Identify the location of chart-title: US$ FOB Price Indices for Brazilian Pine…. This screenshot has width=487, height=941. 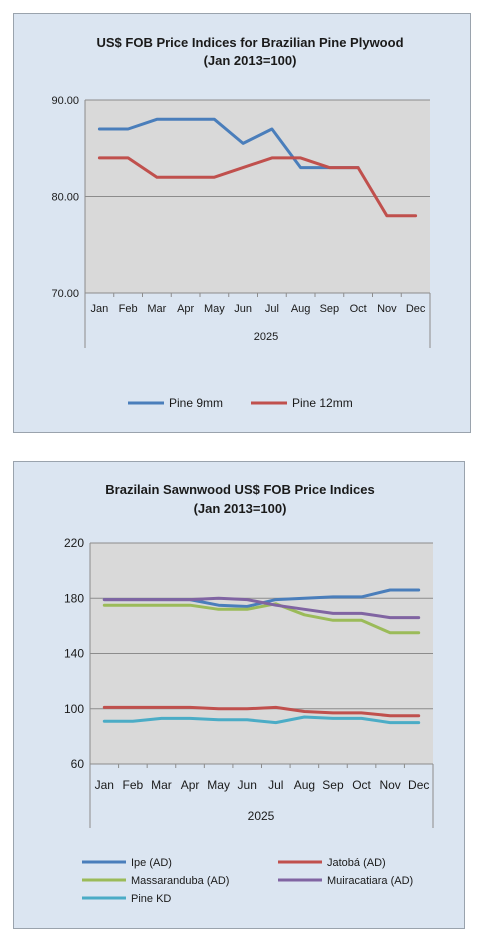
(249, 42).